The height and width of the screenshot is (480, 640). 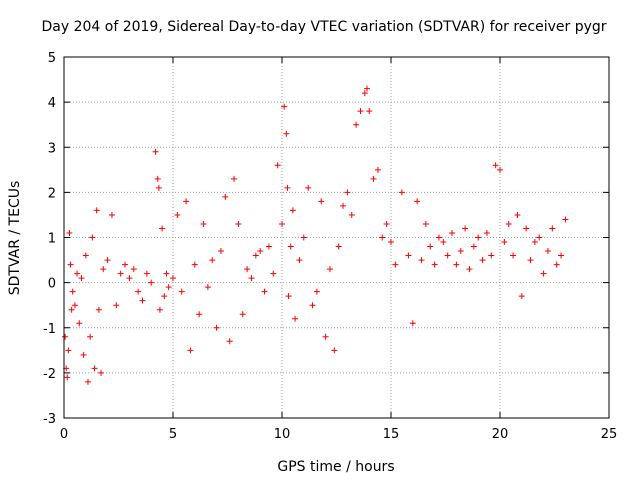 What do you see at coordinates (391, 434) in the screenshot?
I see `x-tick-label: 15` at bounding box center [391, 434].